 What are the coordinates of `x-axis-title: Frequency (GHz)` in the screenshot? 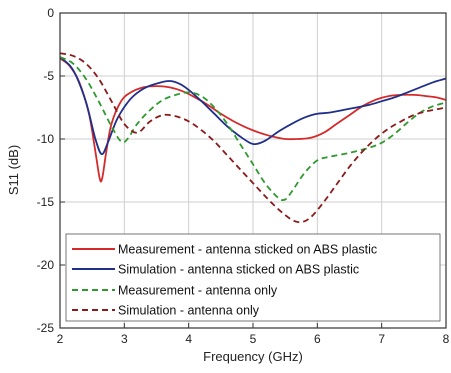 It's located at (253, 356).